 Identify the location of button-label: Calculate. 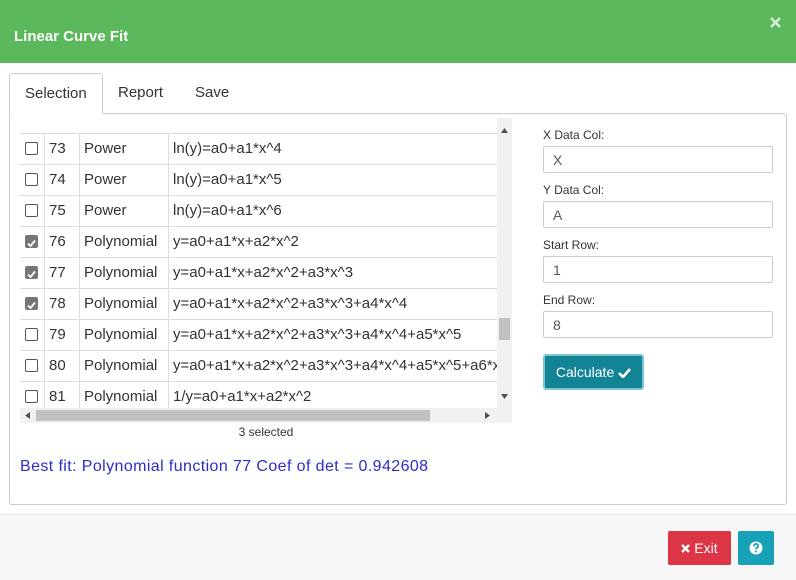
(585, 372).